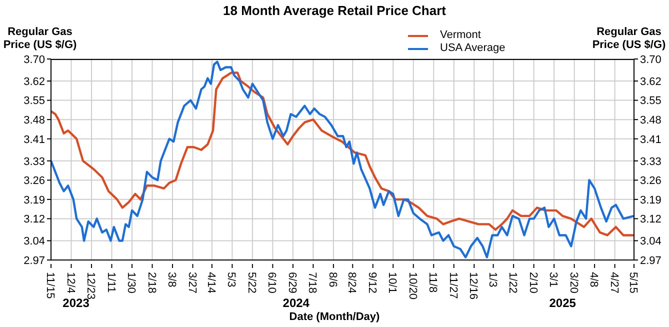 The width and height of the screenshot is (669, 327). I want to click on x-tick-label: 6/10, so click(272, 283).